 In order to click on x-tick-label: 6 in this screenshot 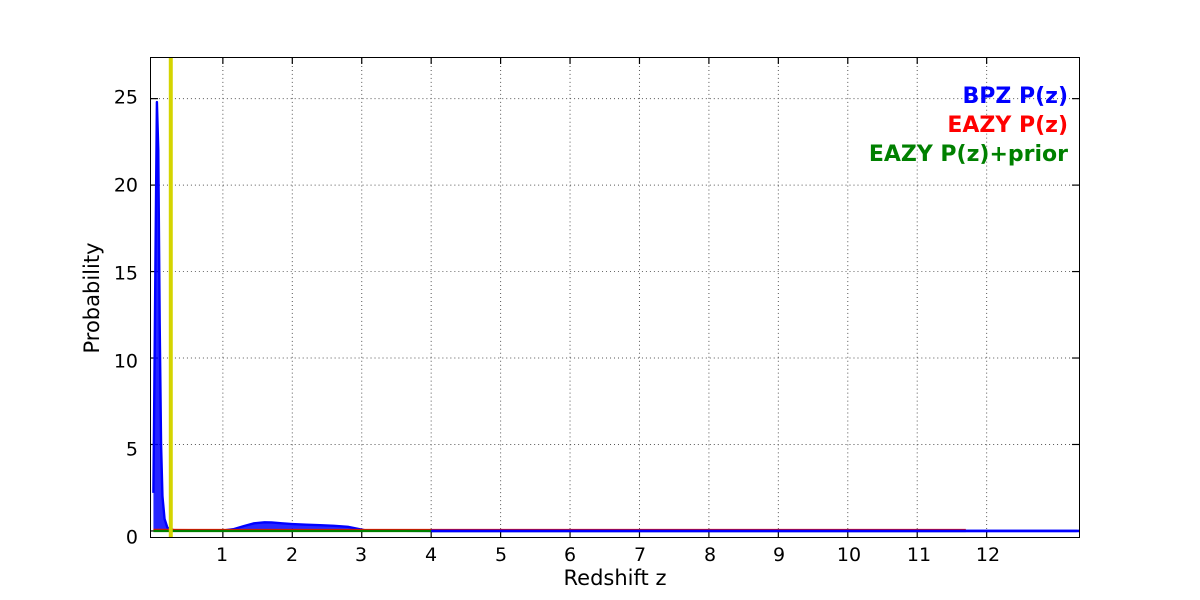, I will do `click(570, 555)`.